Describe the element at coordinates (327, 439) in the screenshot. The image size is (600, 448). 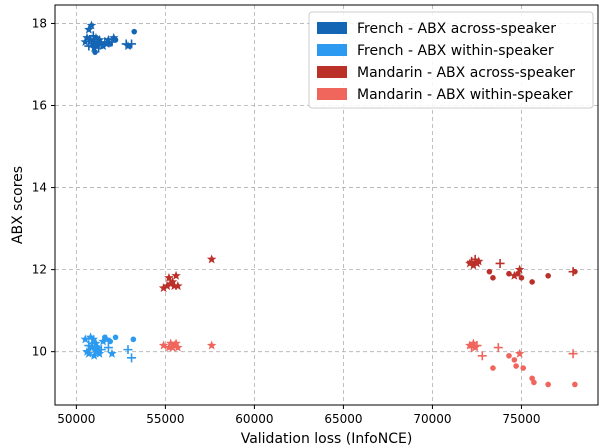
I see `x-axis-label: Validation loss (InfoNCE)` at that location.